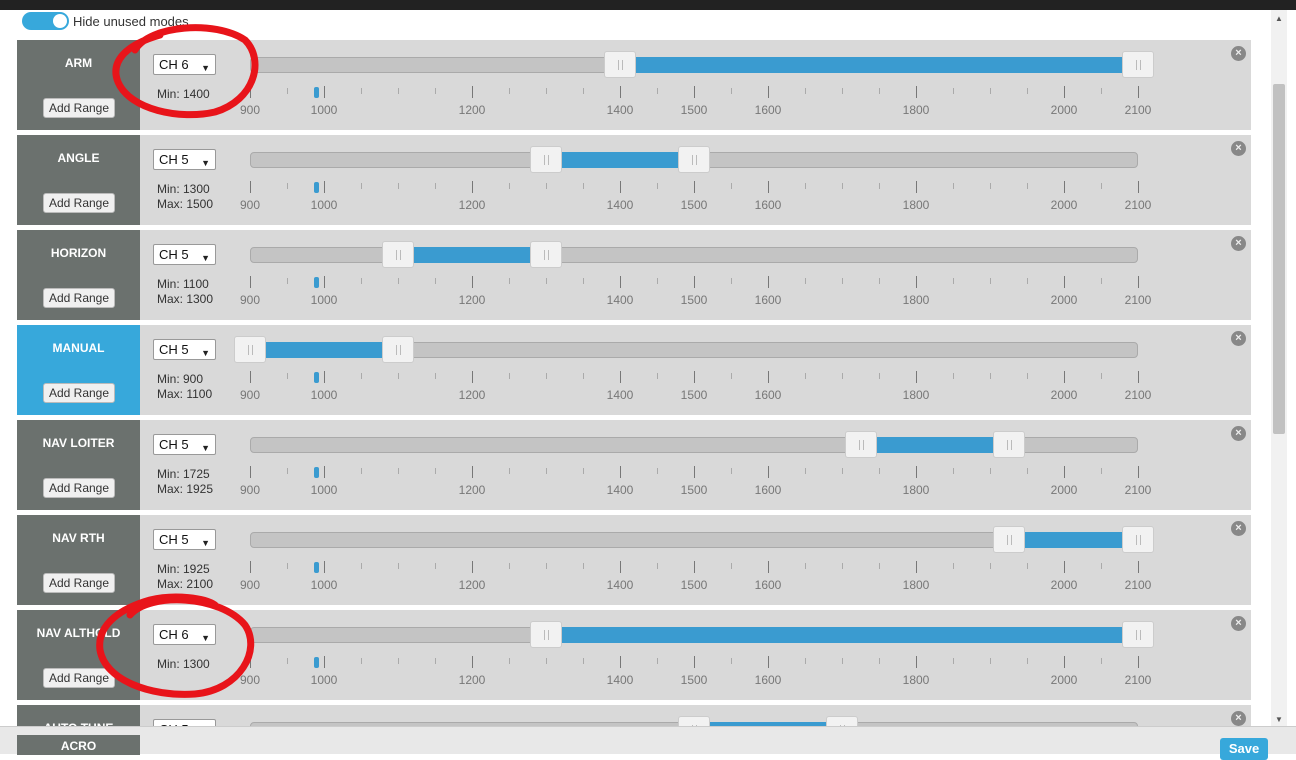 Image resolution: width=1296 pixels, height=760 pixels. What do you see at coordinates (1279, 18) in the screenshot?
I see `scroll-up-arrow-icon: ▲` at bounding box center [1279, 18].